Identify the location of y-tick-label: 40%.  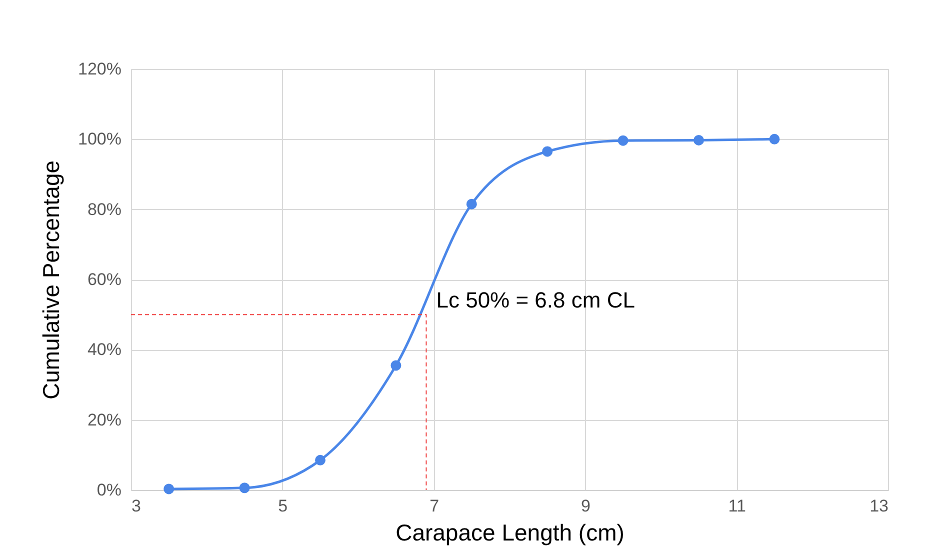
(104, 350).